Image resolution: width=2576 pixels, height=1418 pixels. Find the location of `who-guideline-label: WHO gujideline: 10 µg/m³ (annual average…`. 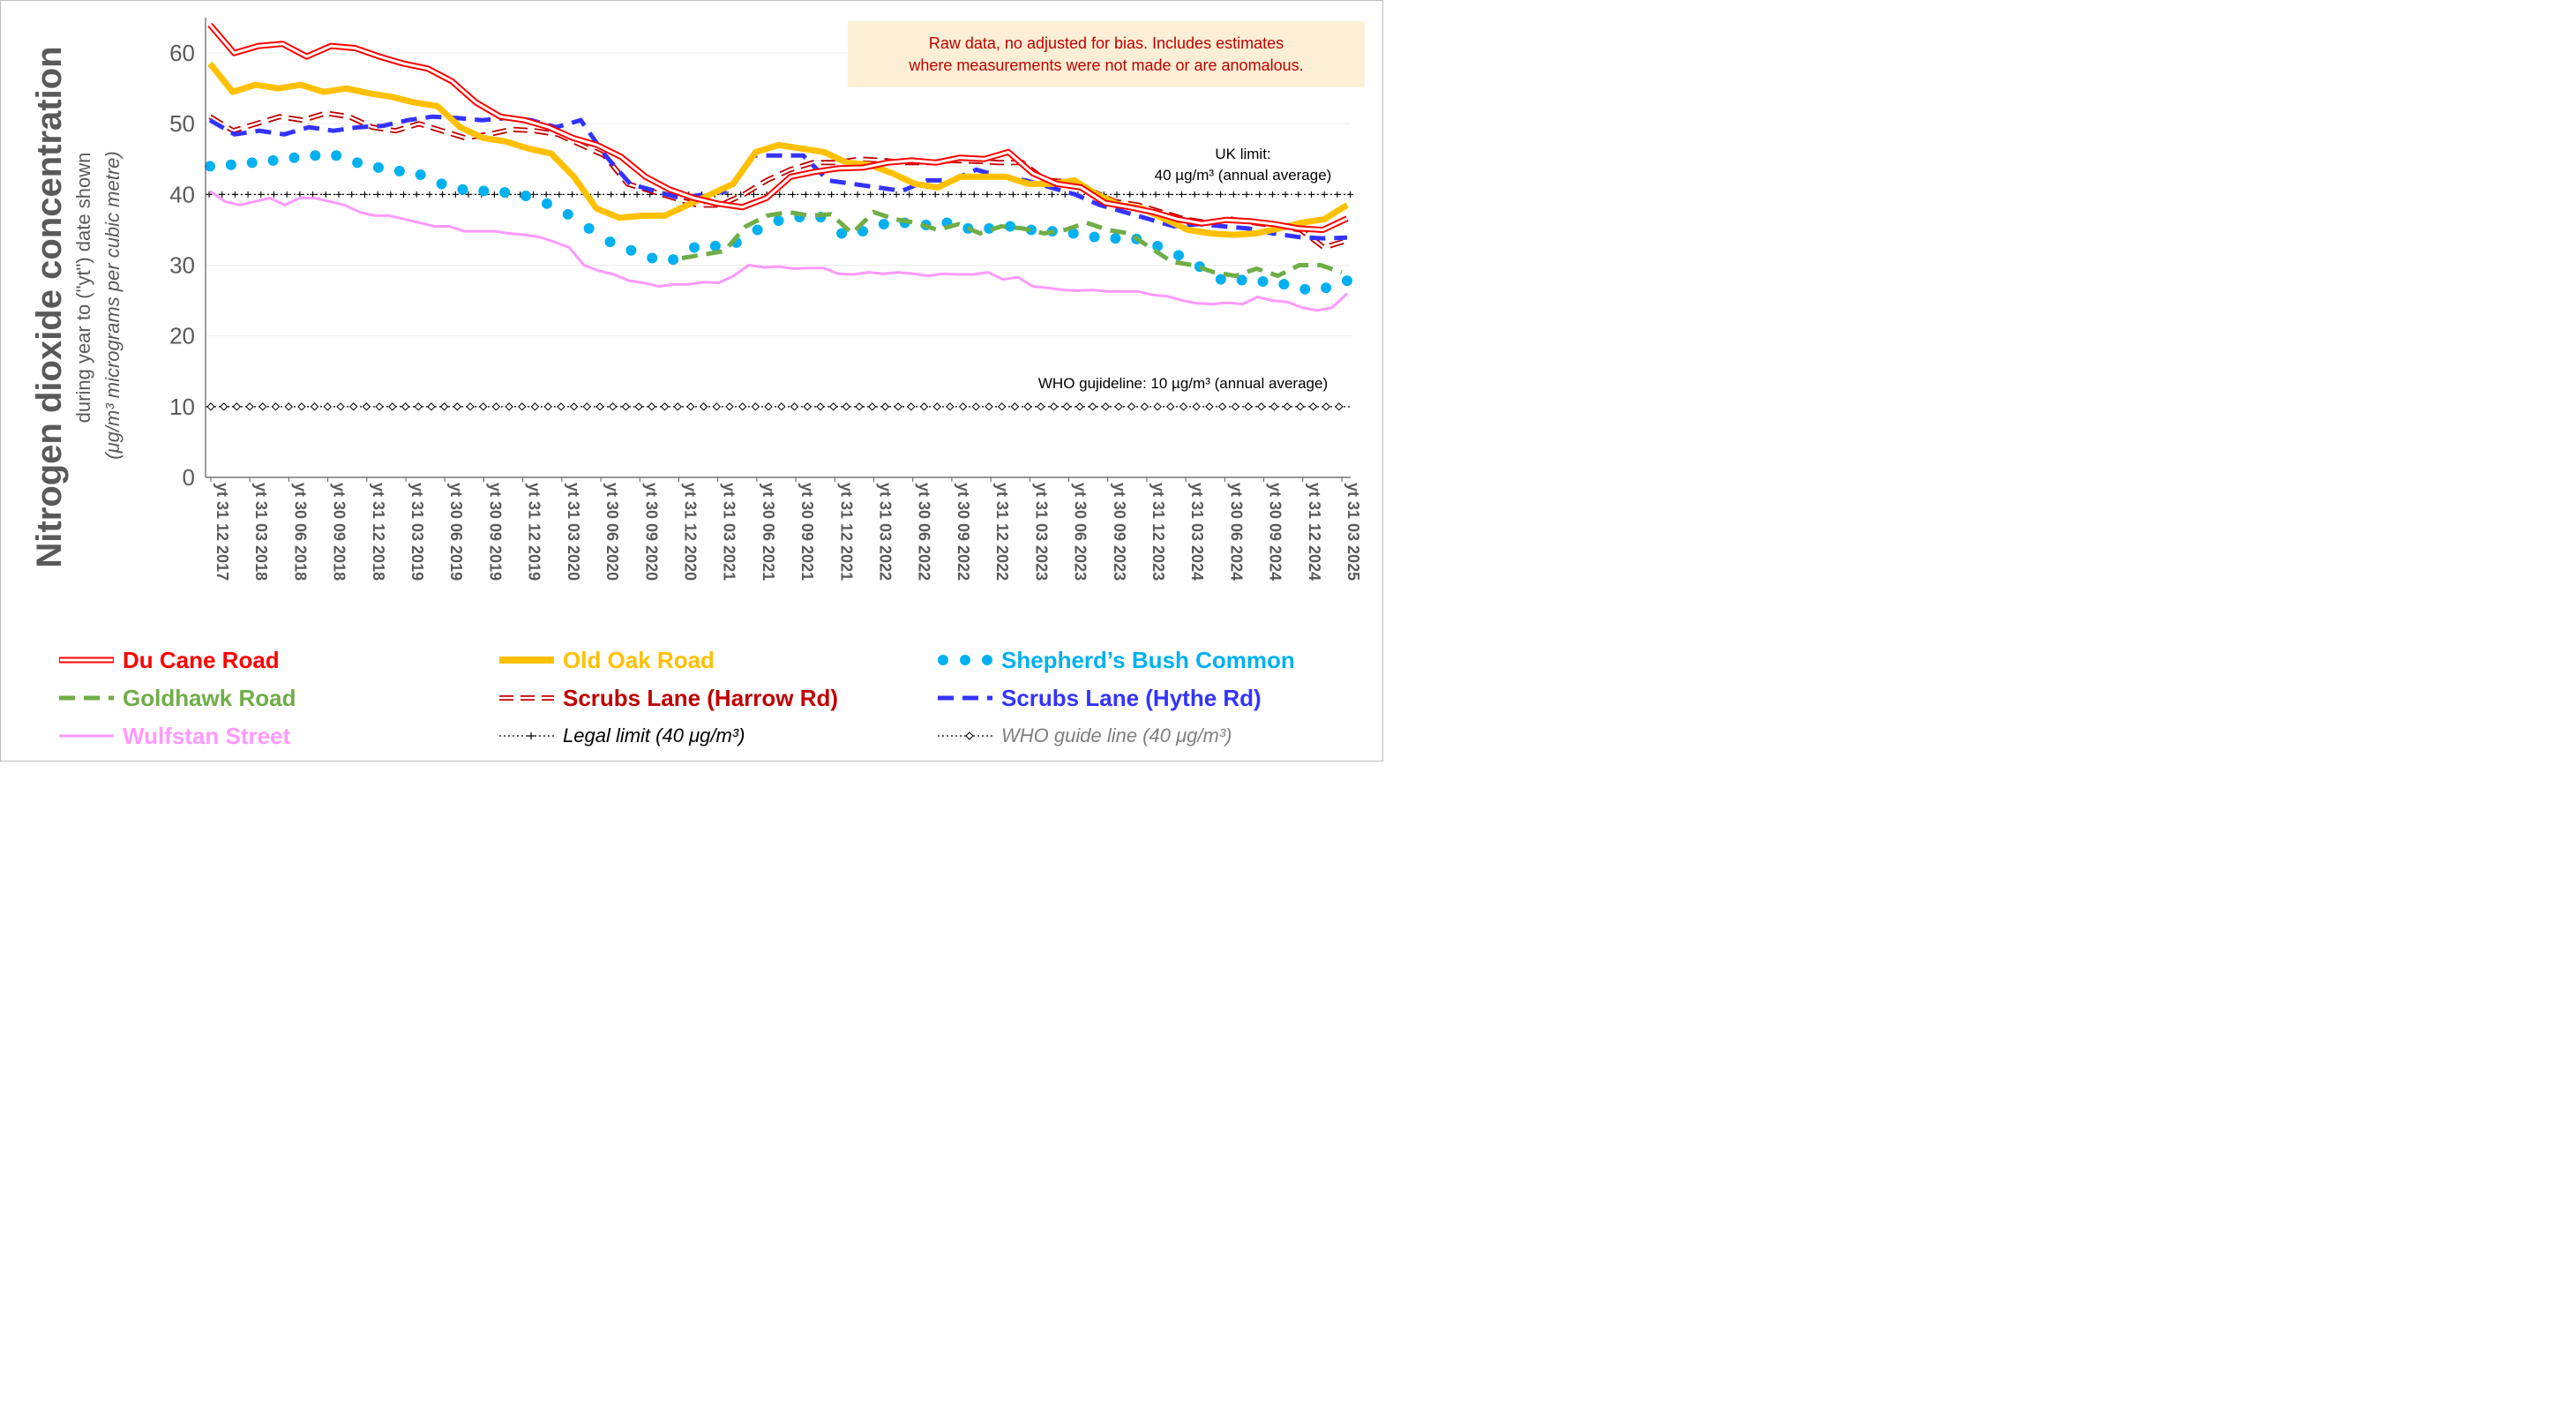

who-guideline-label: WHO gujideline: 10 µg/m³ (annual average… is located at coordinates (1183, 383).